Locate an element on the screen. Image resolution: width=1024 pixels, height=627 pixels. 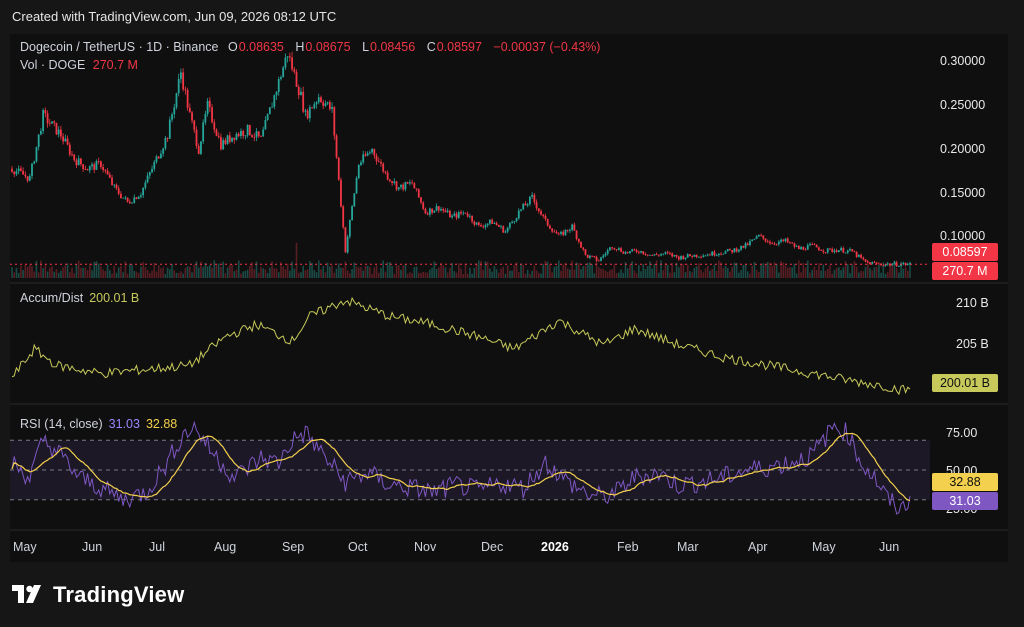
month-label: May is located at coordinates (824, 547).